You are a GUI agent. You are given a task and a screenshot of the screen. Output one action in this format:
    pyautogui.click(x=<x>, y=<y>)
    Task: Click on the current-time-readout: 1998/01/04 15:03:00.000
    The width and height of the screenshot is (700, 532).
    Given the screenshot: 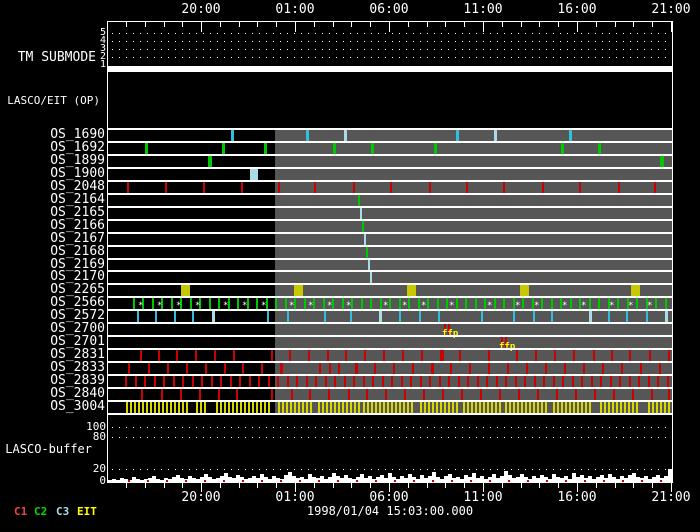 What is the action you would take?
    pyautogui.click(x=390, y=511)
    